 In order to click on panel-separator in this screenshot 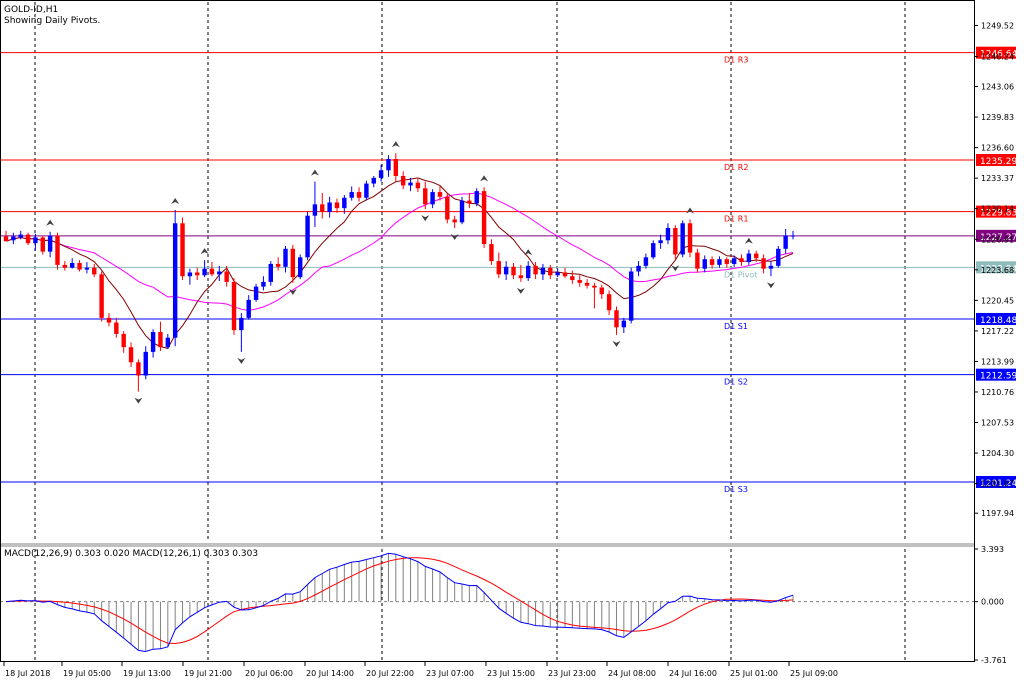, I will do `click(487, 545)`.